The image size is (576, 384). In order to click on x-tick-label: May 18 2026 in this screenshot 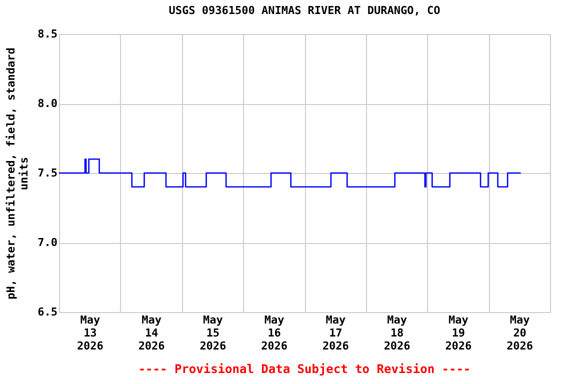, I will do `click(397, 333)`.